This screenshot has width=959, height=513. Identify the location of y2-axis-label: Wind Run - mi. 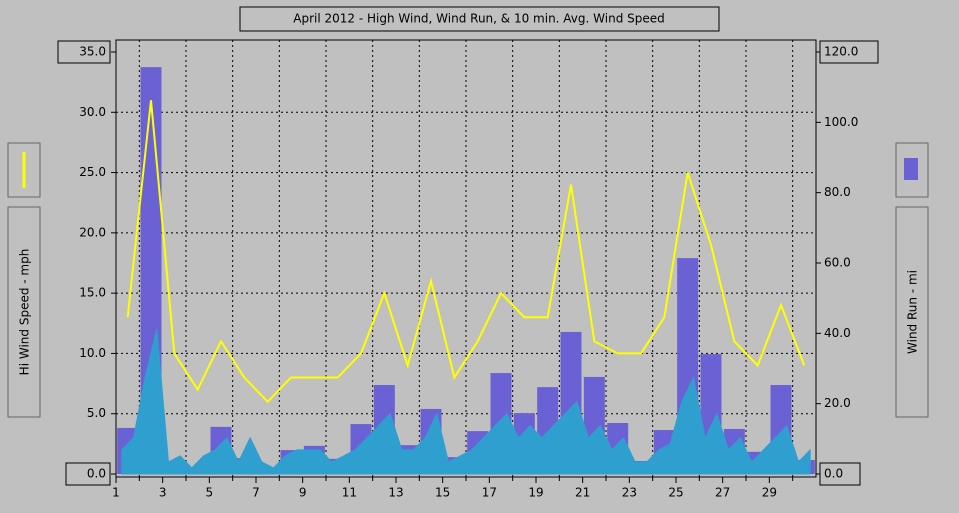
(913, 312).